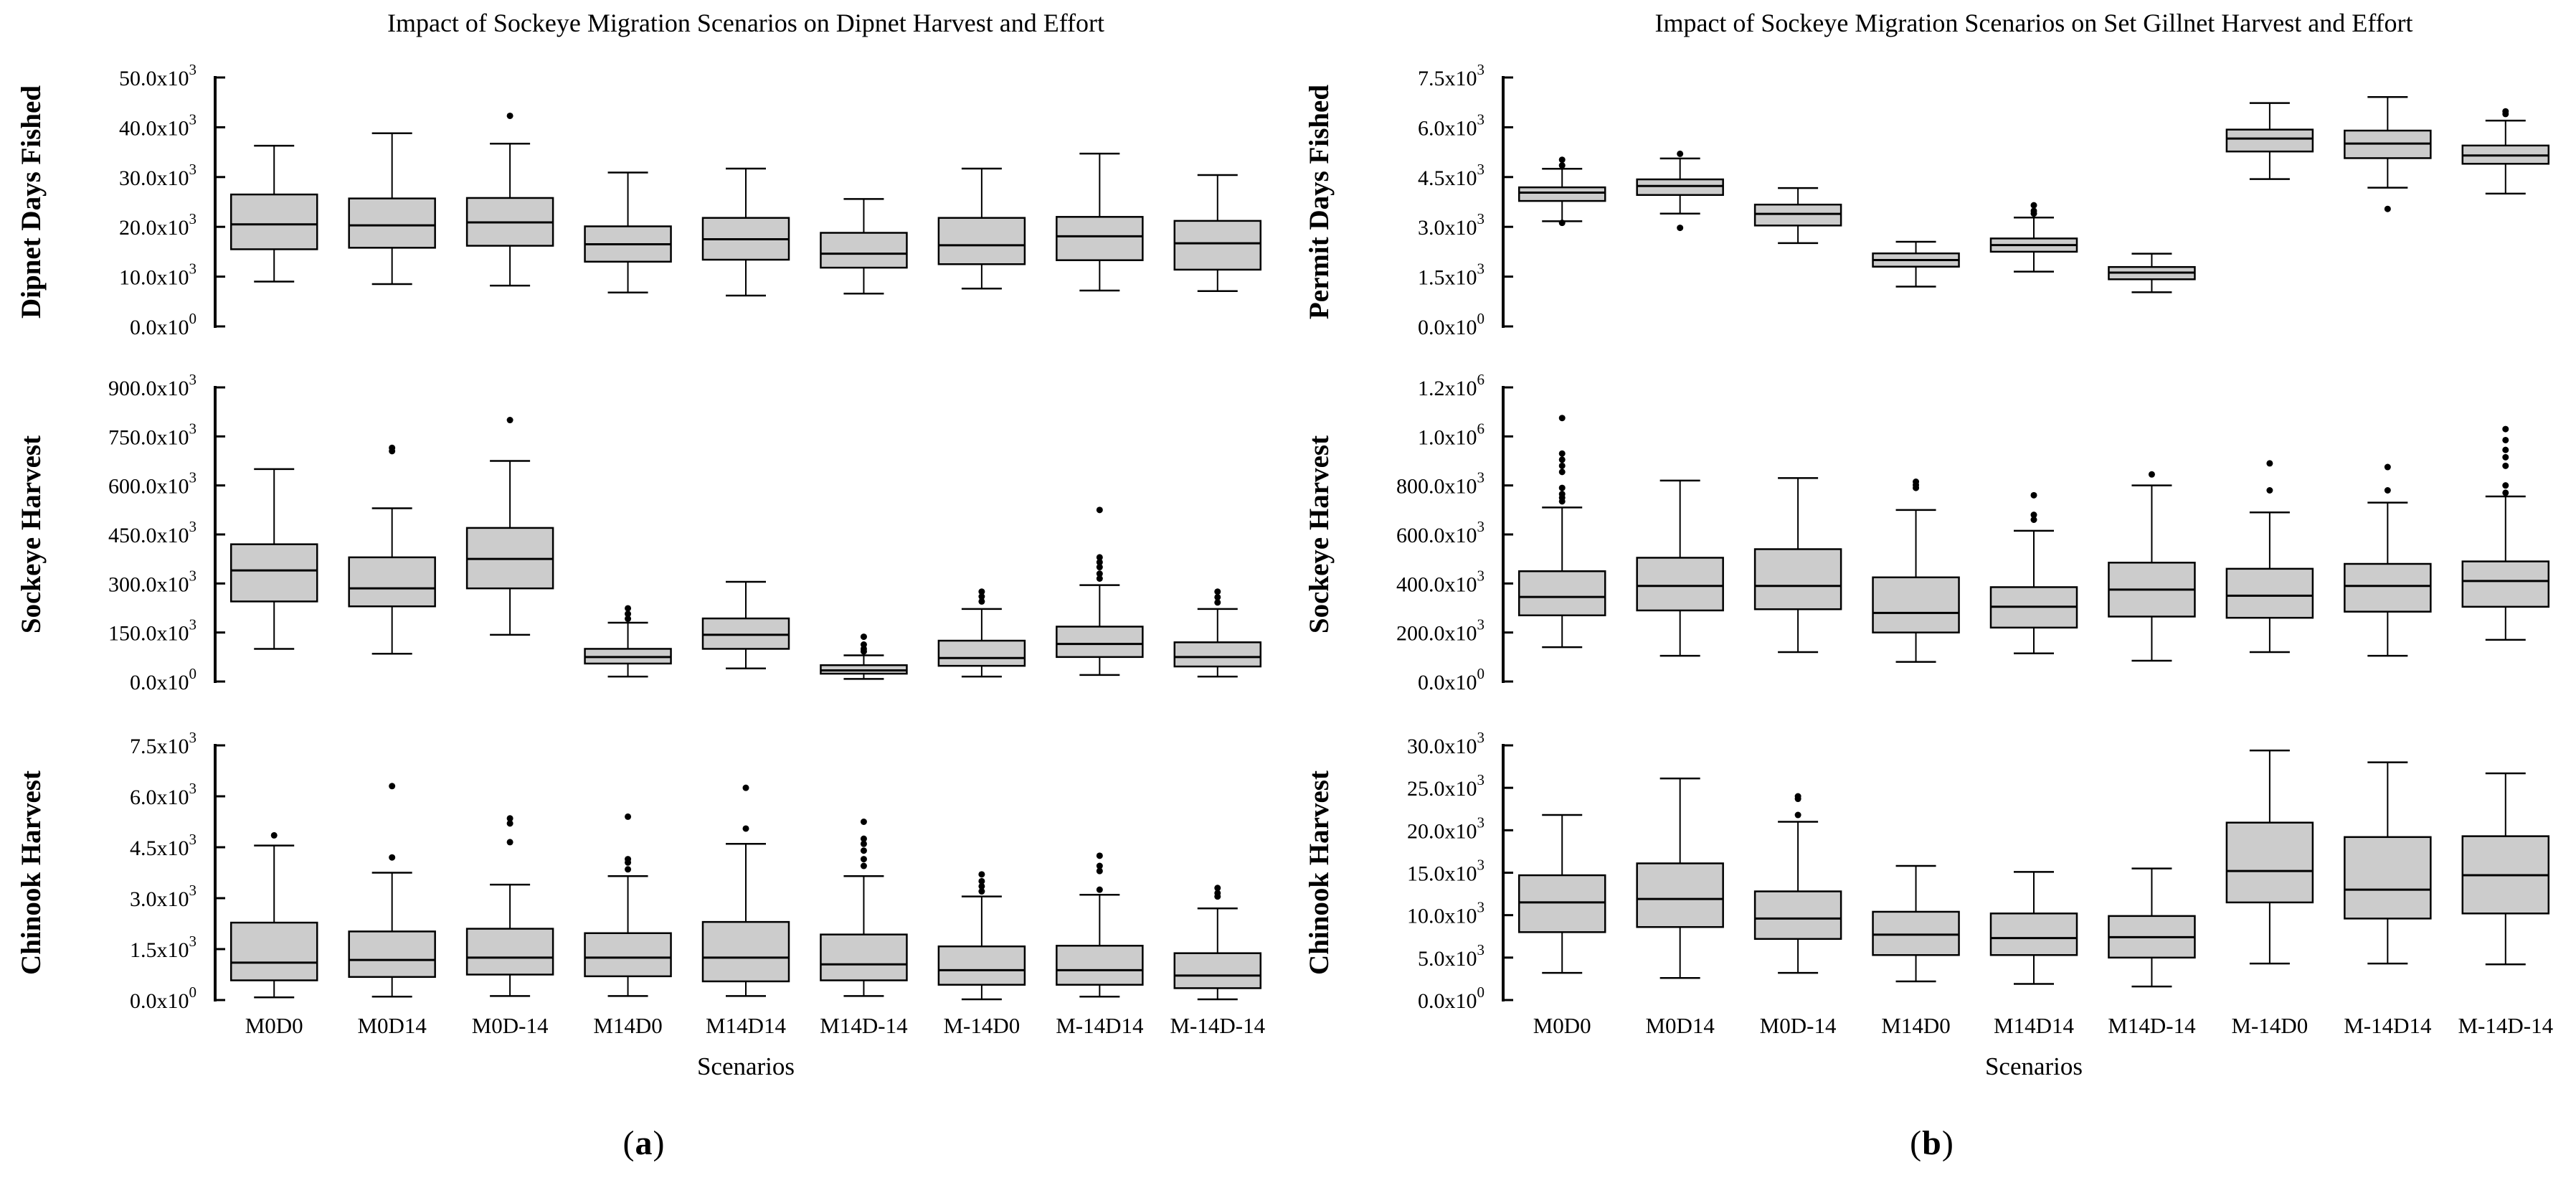 This screenshot has height=1188, width=2576. Describe the element at coordinates (392, 549) in the screenshot. I see `boxplot-a-s2-M0D14` at that location.